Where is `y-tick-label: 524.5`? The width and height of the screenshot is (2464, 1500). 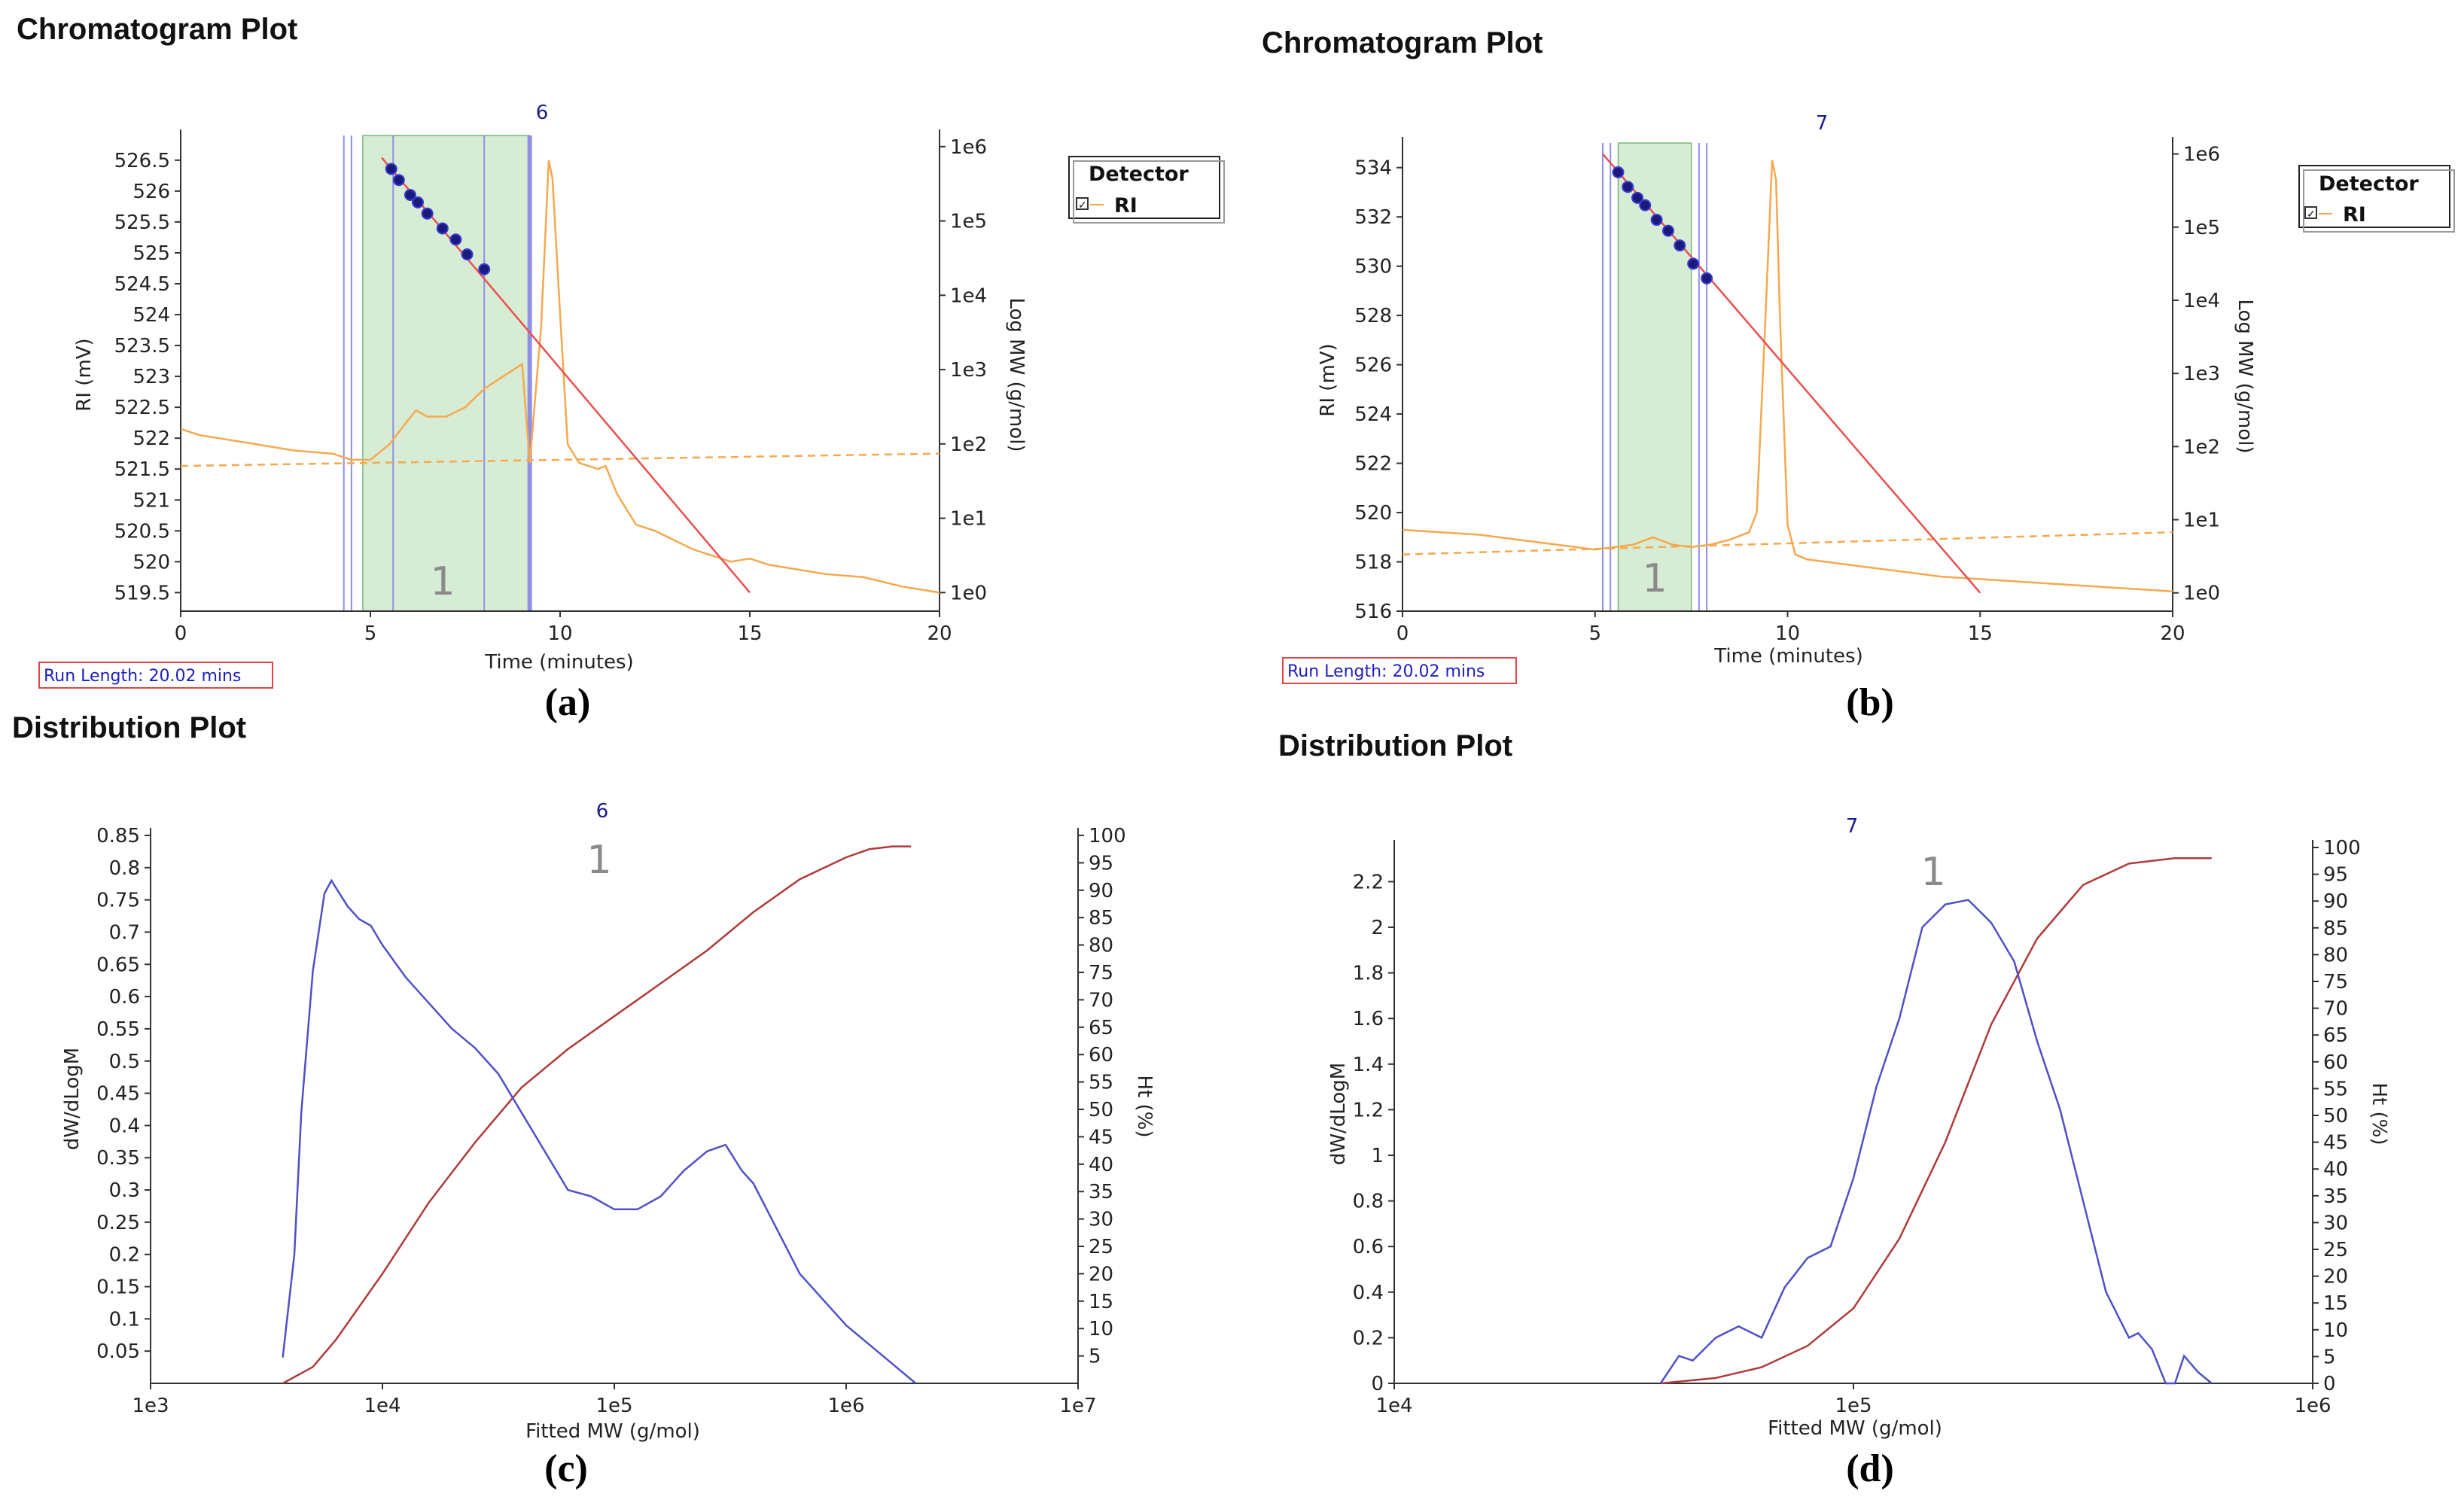
y-tick-label: 524.5 is located at coordinates (142, 284).